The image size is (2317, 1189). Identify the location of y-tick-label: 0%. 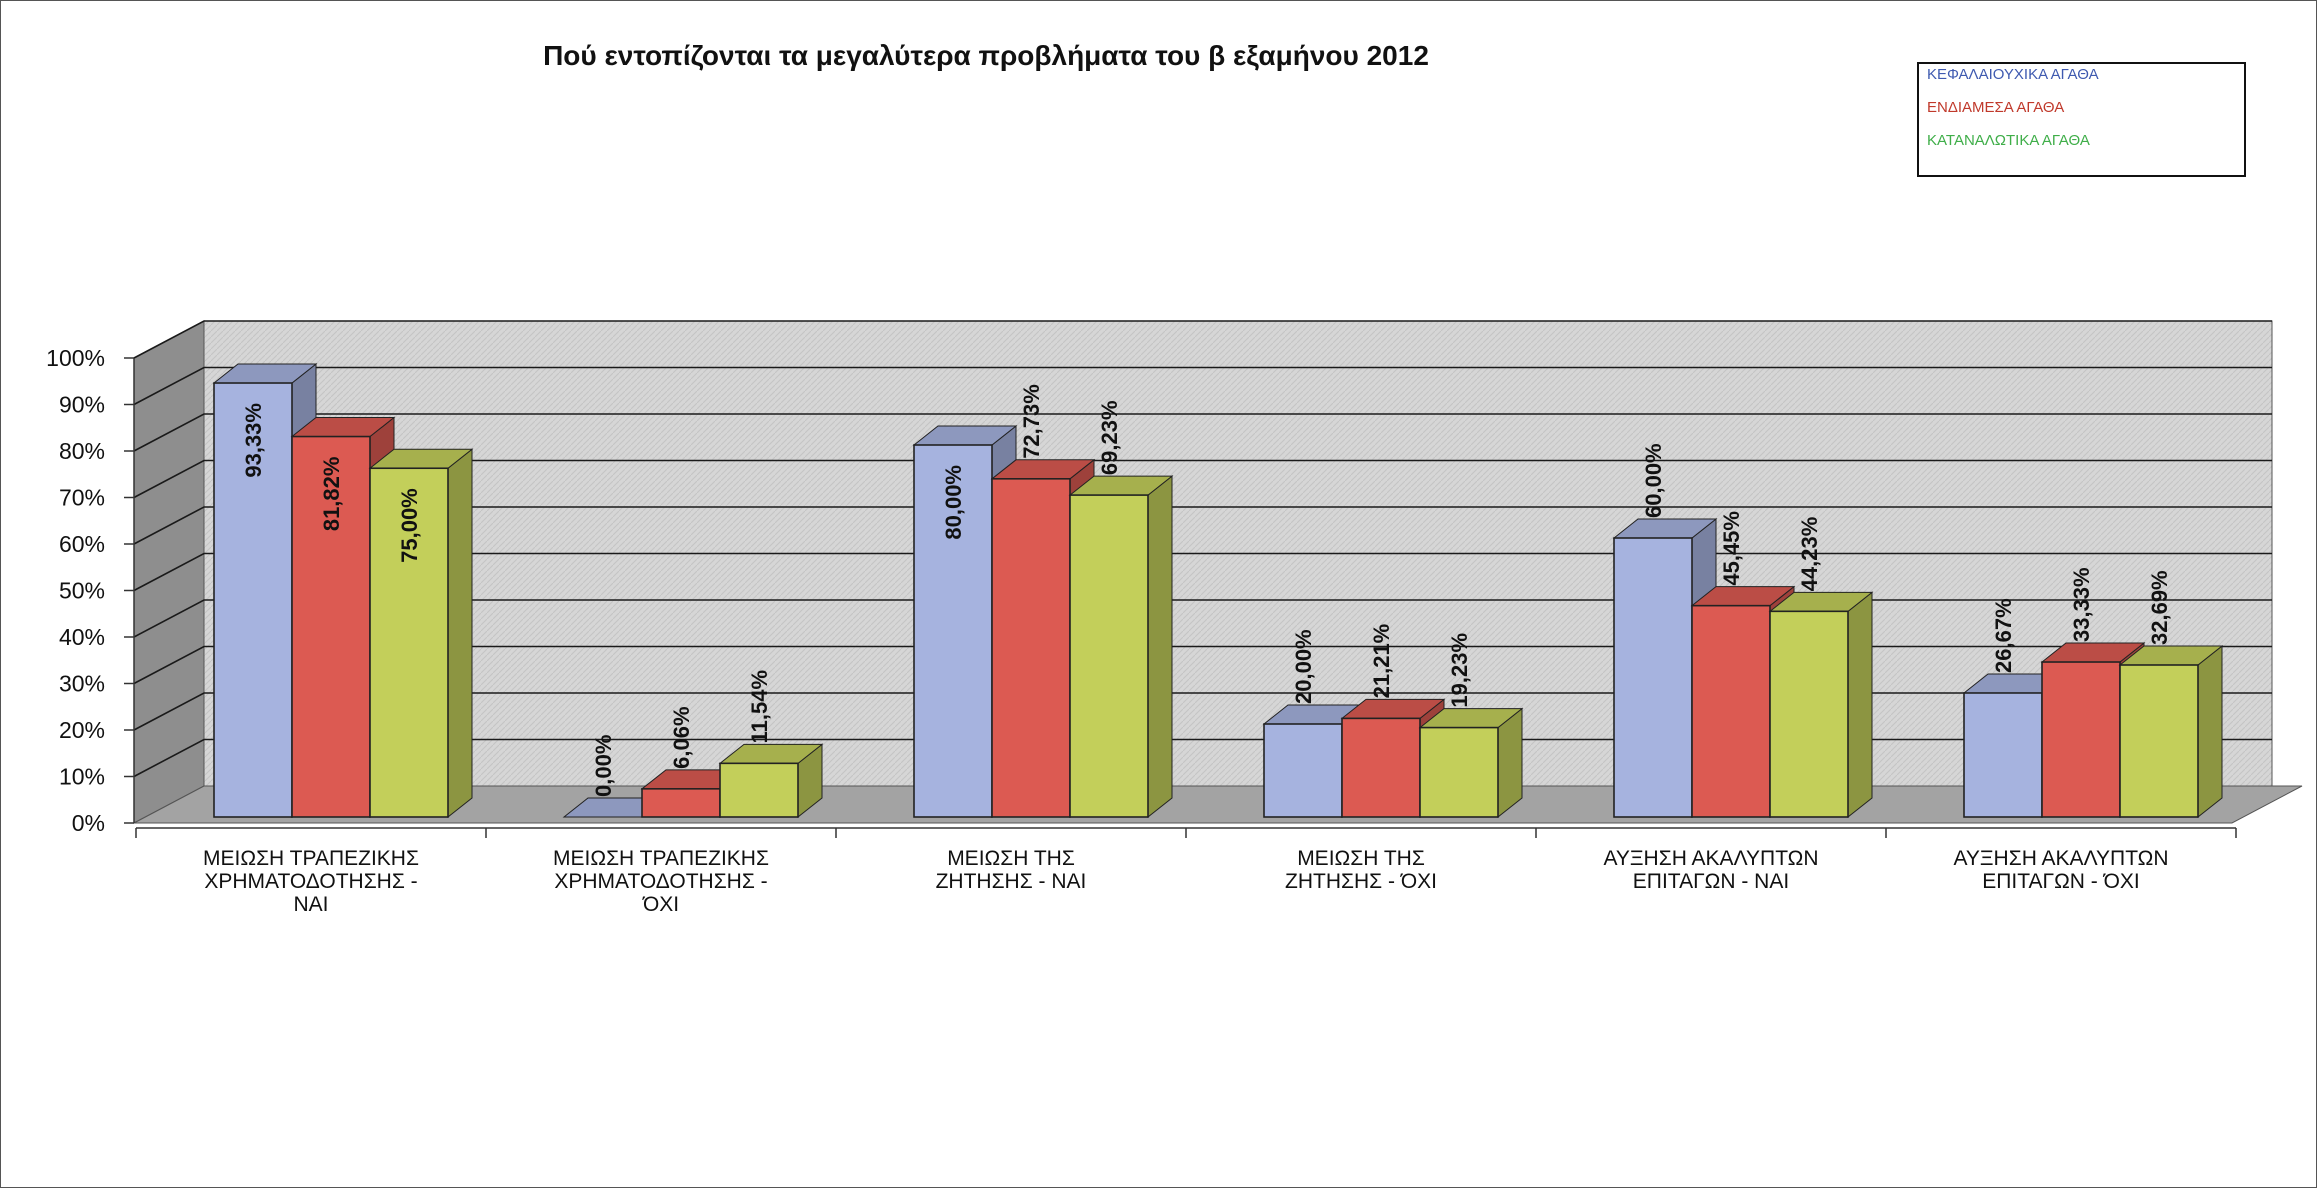
(88, 823).